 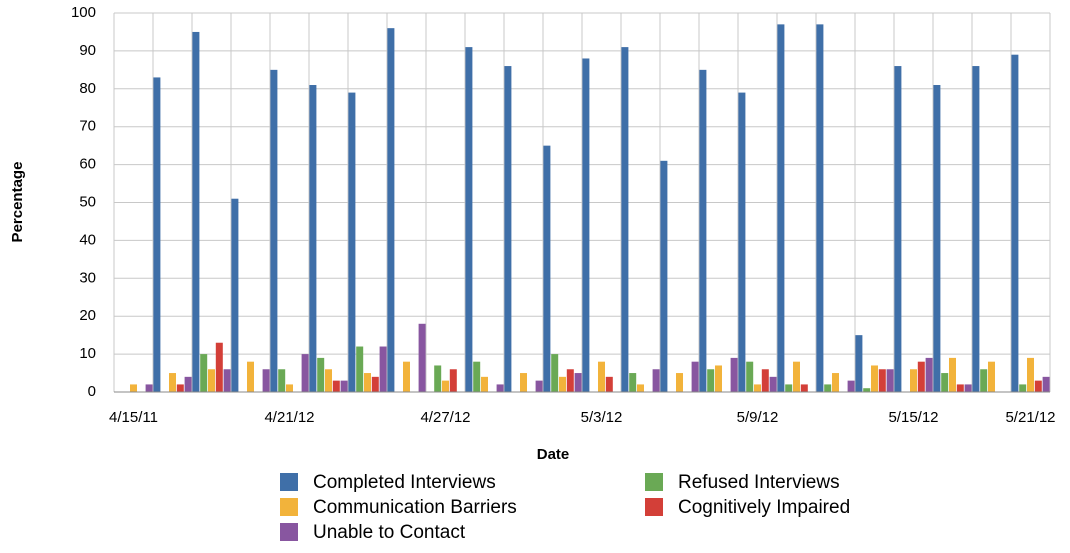 What do you see at coordinates (289, 417) in the screenshot?
I see `x-tick-label: 4/21/12` at bounding box center [289, 417].